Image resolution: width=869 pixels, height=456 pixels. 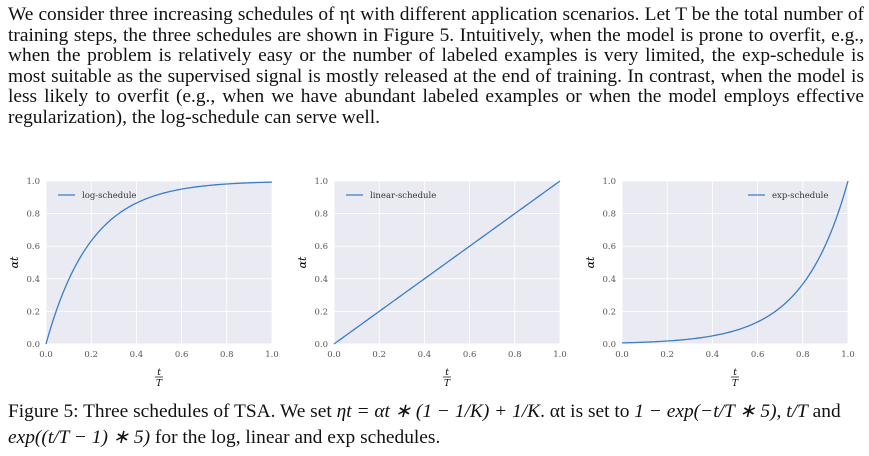 I want to click on legend: linear-schedule, so click(x=391, y=196).